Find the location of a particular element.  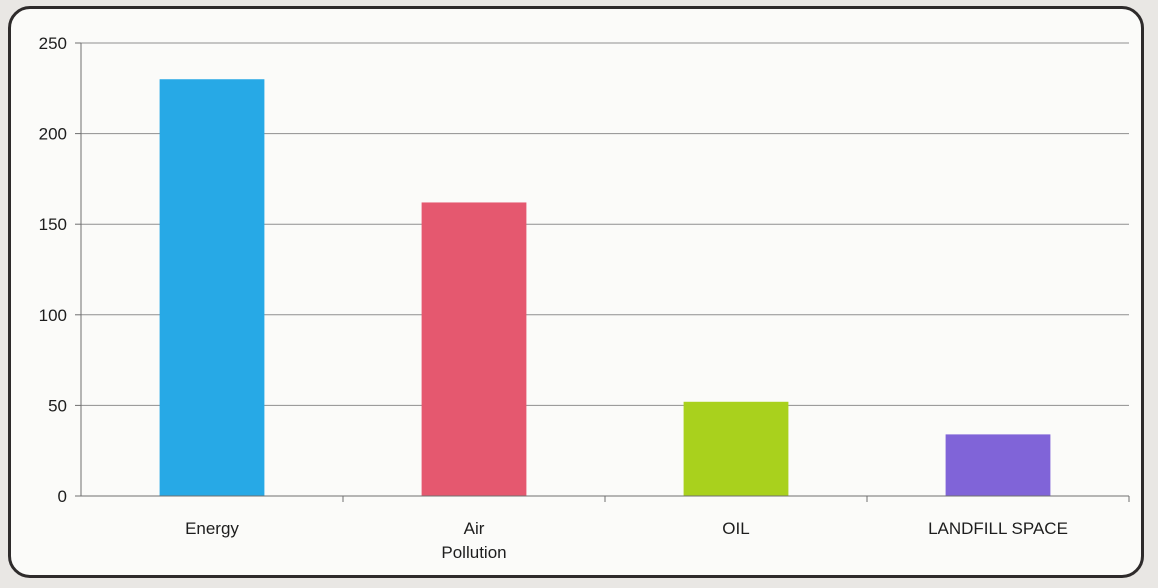

x-category-label: Air Pollution is located at coordinates (473, 540).